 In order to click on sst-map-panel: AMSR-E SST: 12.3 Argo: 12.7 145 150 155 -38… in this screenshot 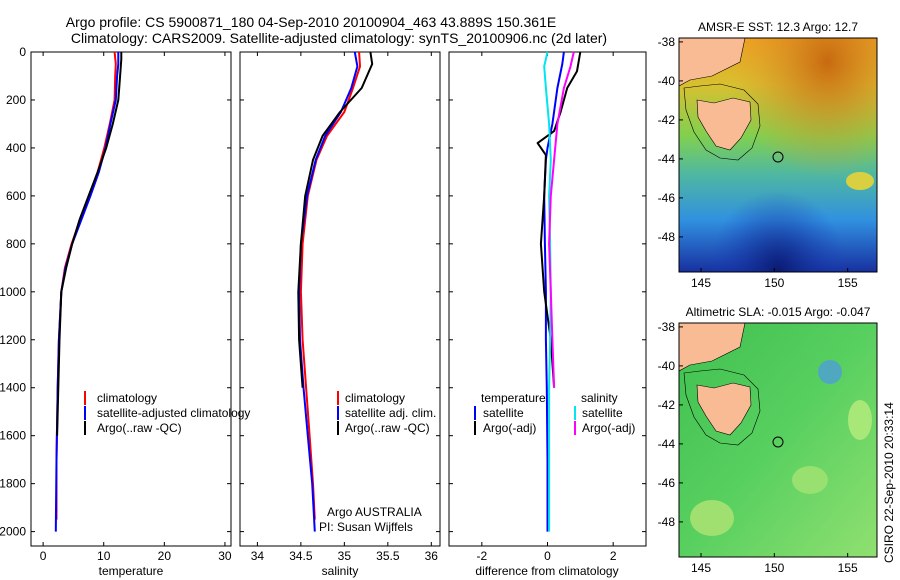, I will do `click(768, 155)`.